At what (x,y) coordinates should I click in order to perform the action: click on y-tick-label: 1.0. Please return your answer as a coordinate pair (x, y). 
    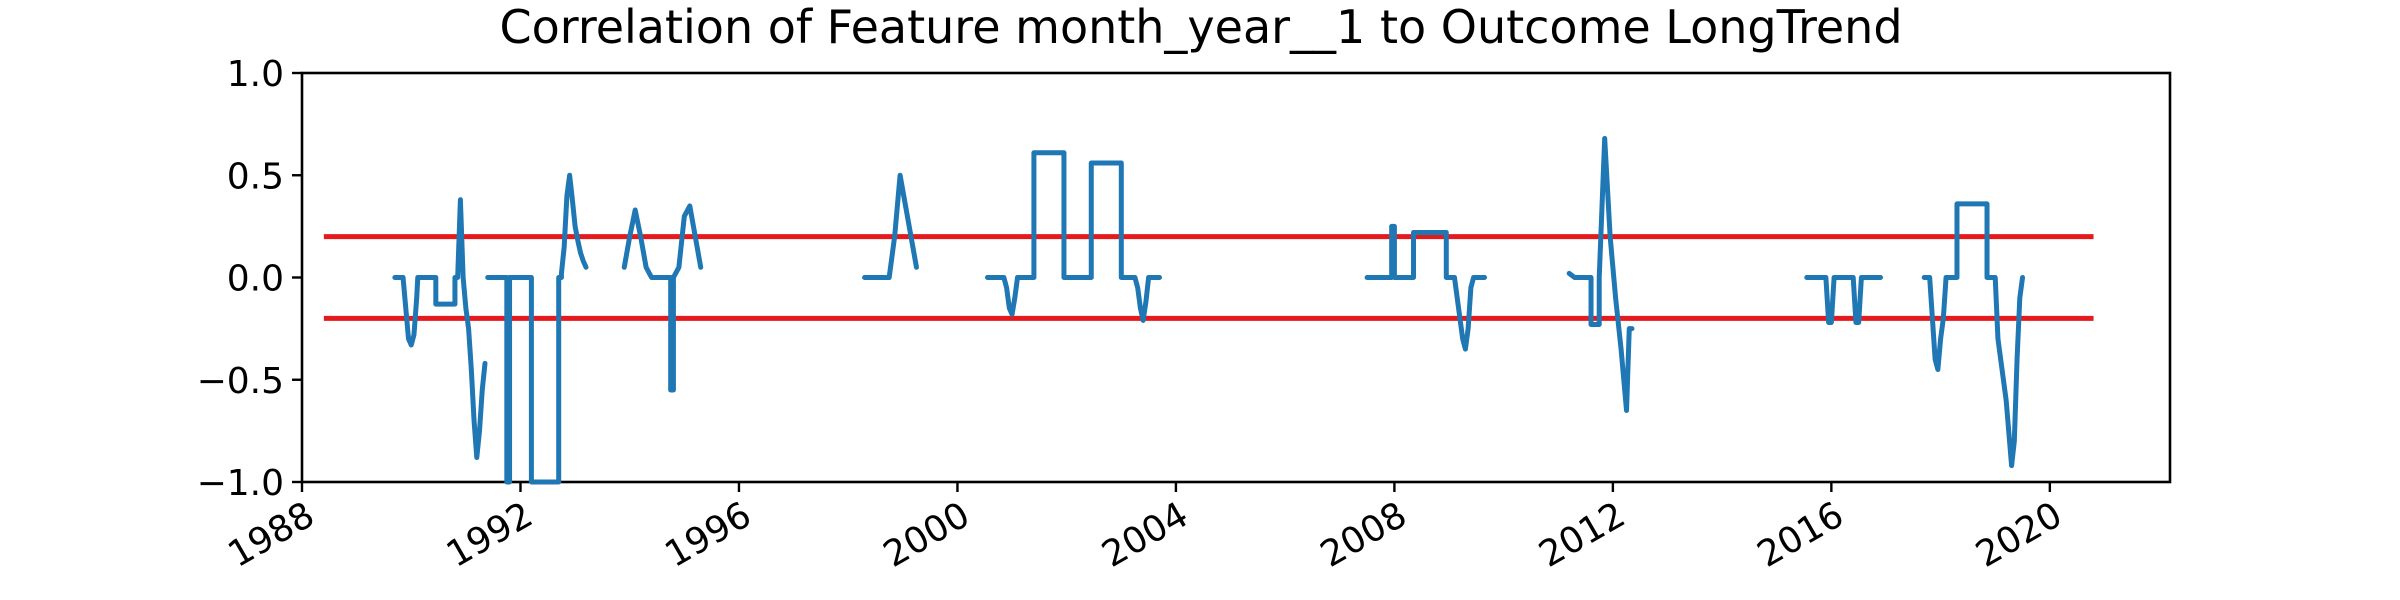
    Looking at the image, I should click on (255, 74).